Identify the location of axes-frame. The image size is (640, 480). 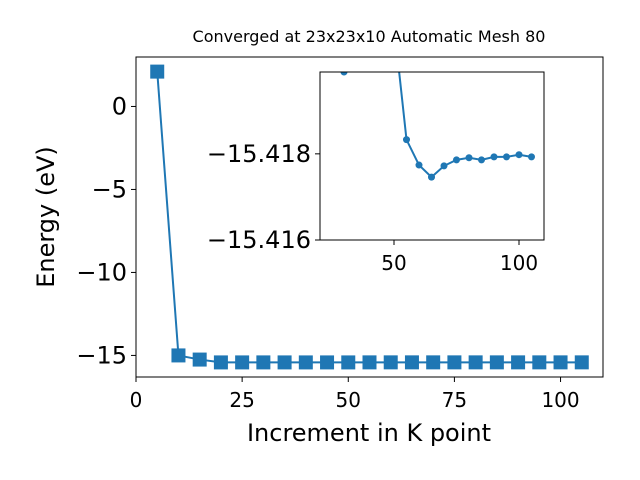
(432, 156).